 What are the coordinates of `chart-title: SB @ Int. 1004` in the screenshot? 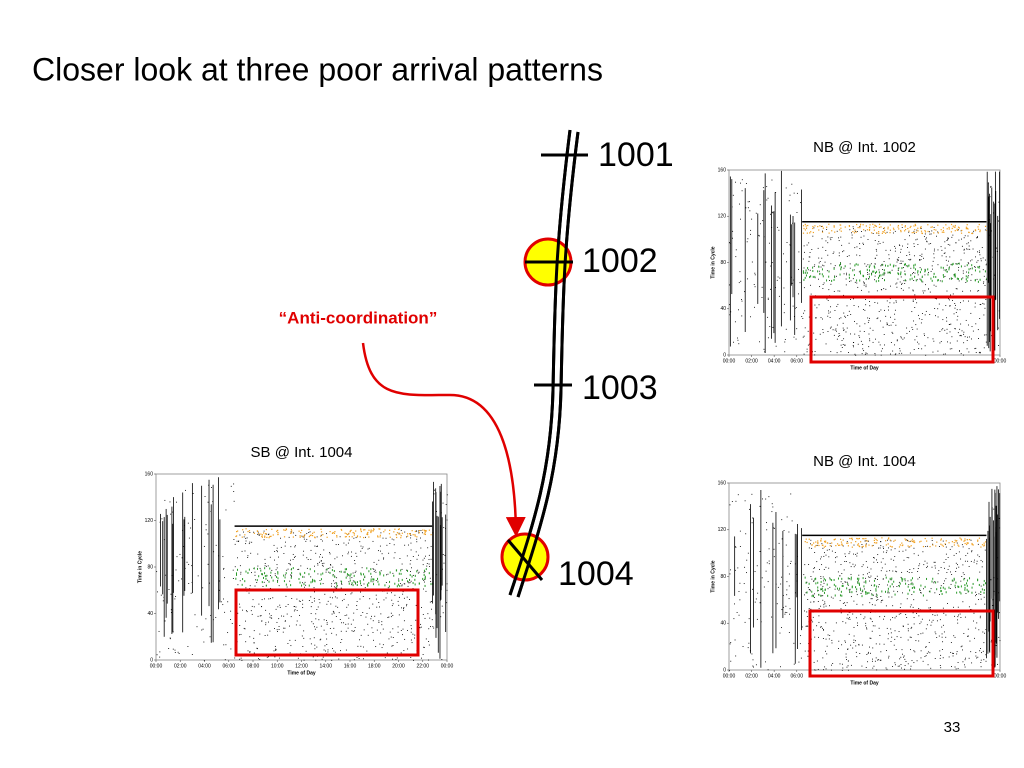 It's located at (302, 452).